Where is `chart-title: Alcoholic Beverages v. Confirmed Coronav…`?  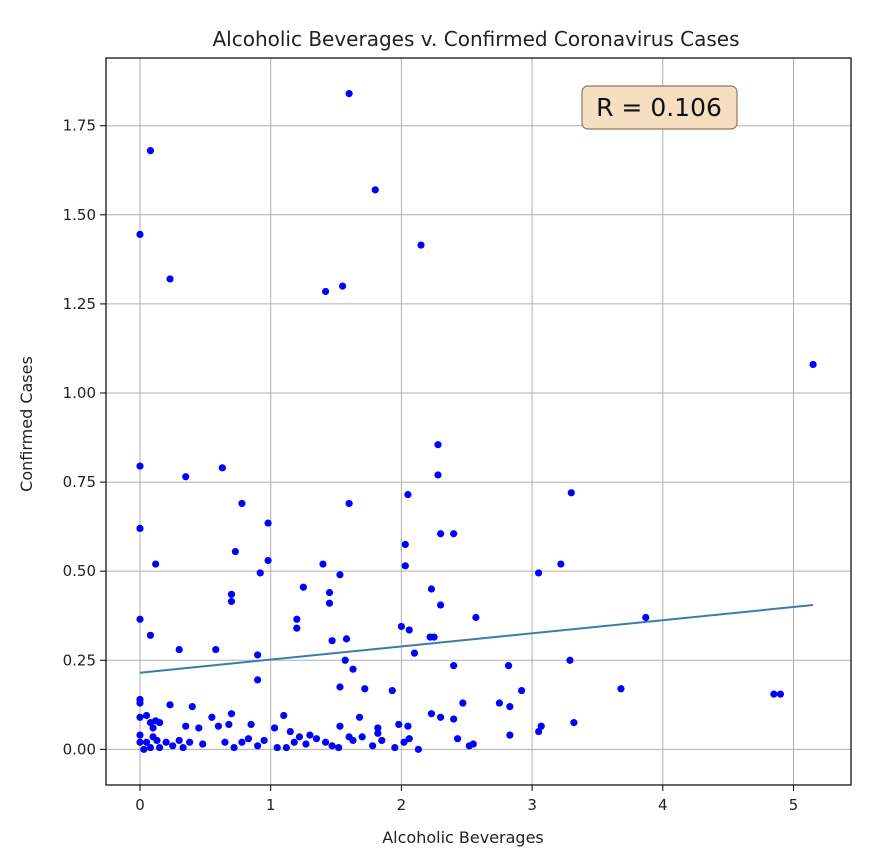 chart-title: Alcoholic Beverages v. Confirmed Coronav… is located at coordinates (475, 39).